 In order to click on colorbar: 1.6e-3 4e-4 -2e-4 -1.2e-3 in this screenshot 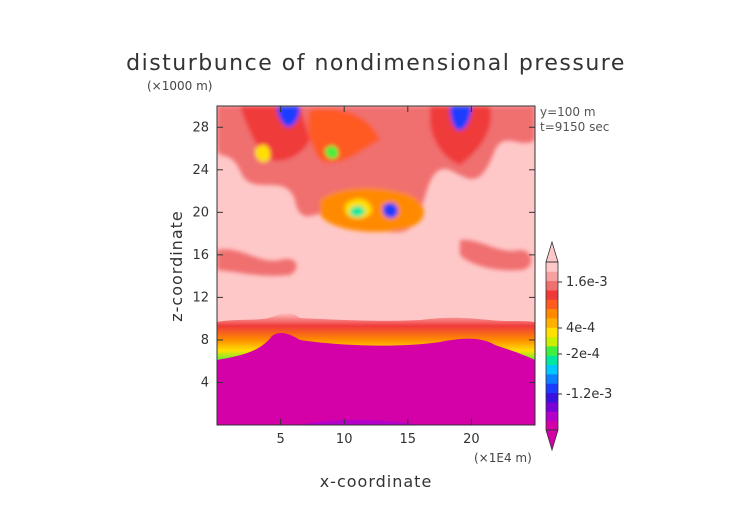, I will do `click(578, 346)`.